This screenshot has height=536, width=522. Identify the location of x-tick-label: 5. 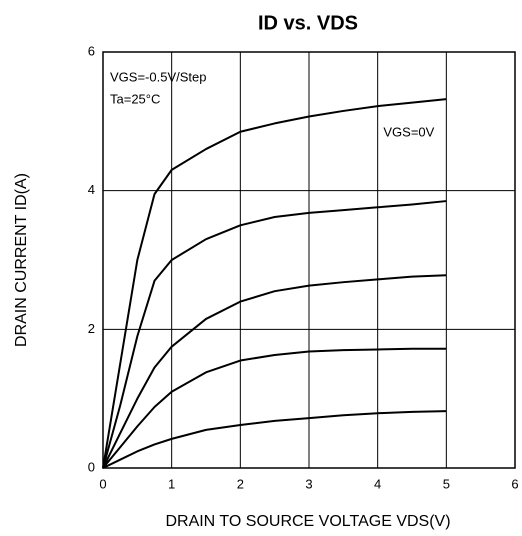
(446, 483).